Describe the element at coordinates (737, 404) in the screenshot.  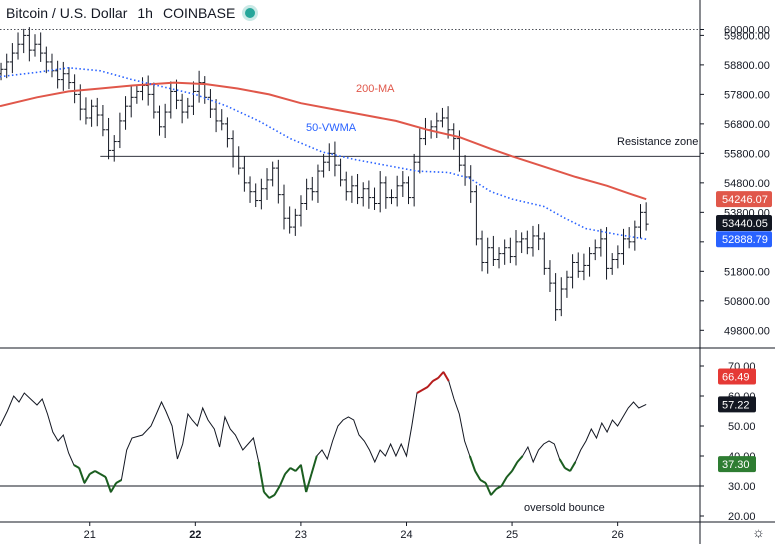
I see `rsi-badge: 57.22` at that location.